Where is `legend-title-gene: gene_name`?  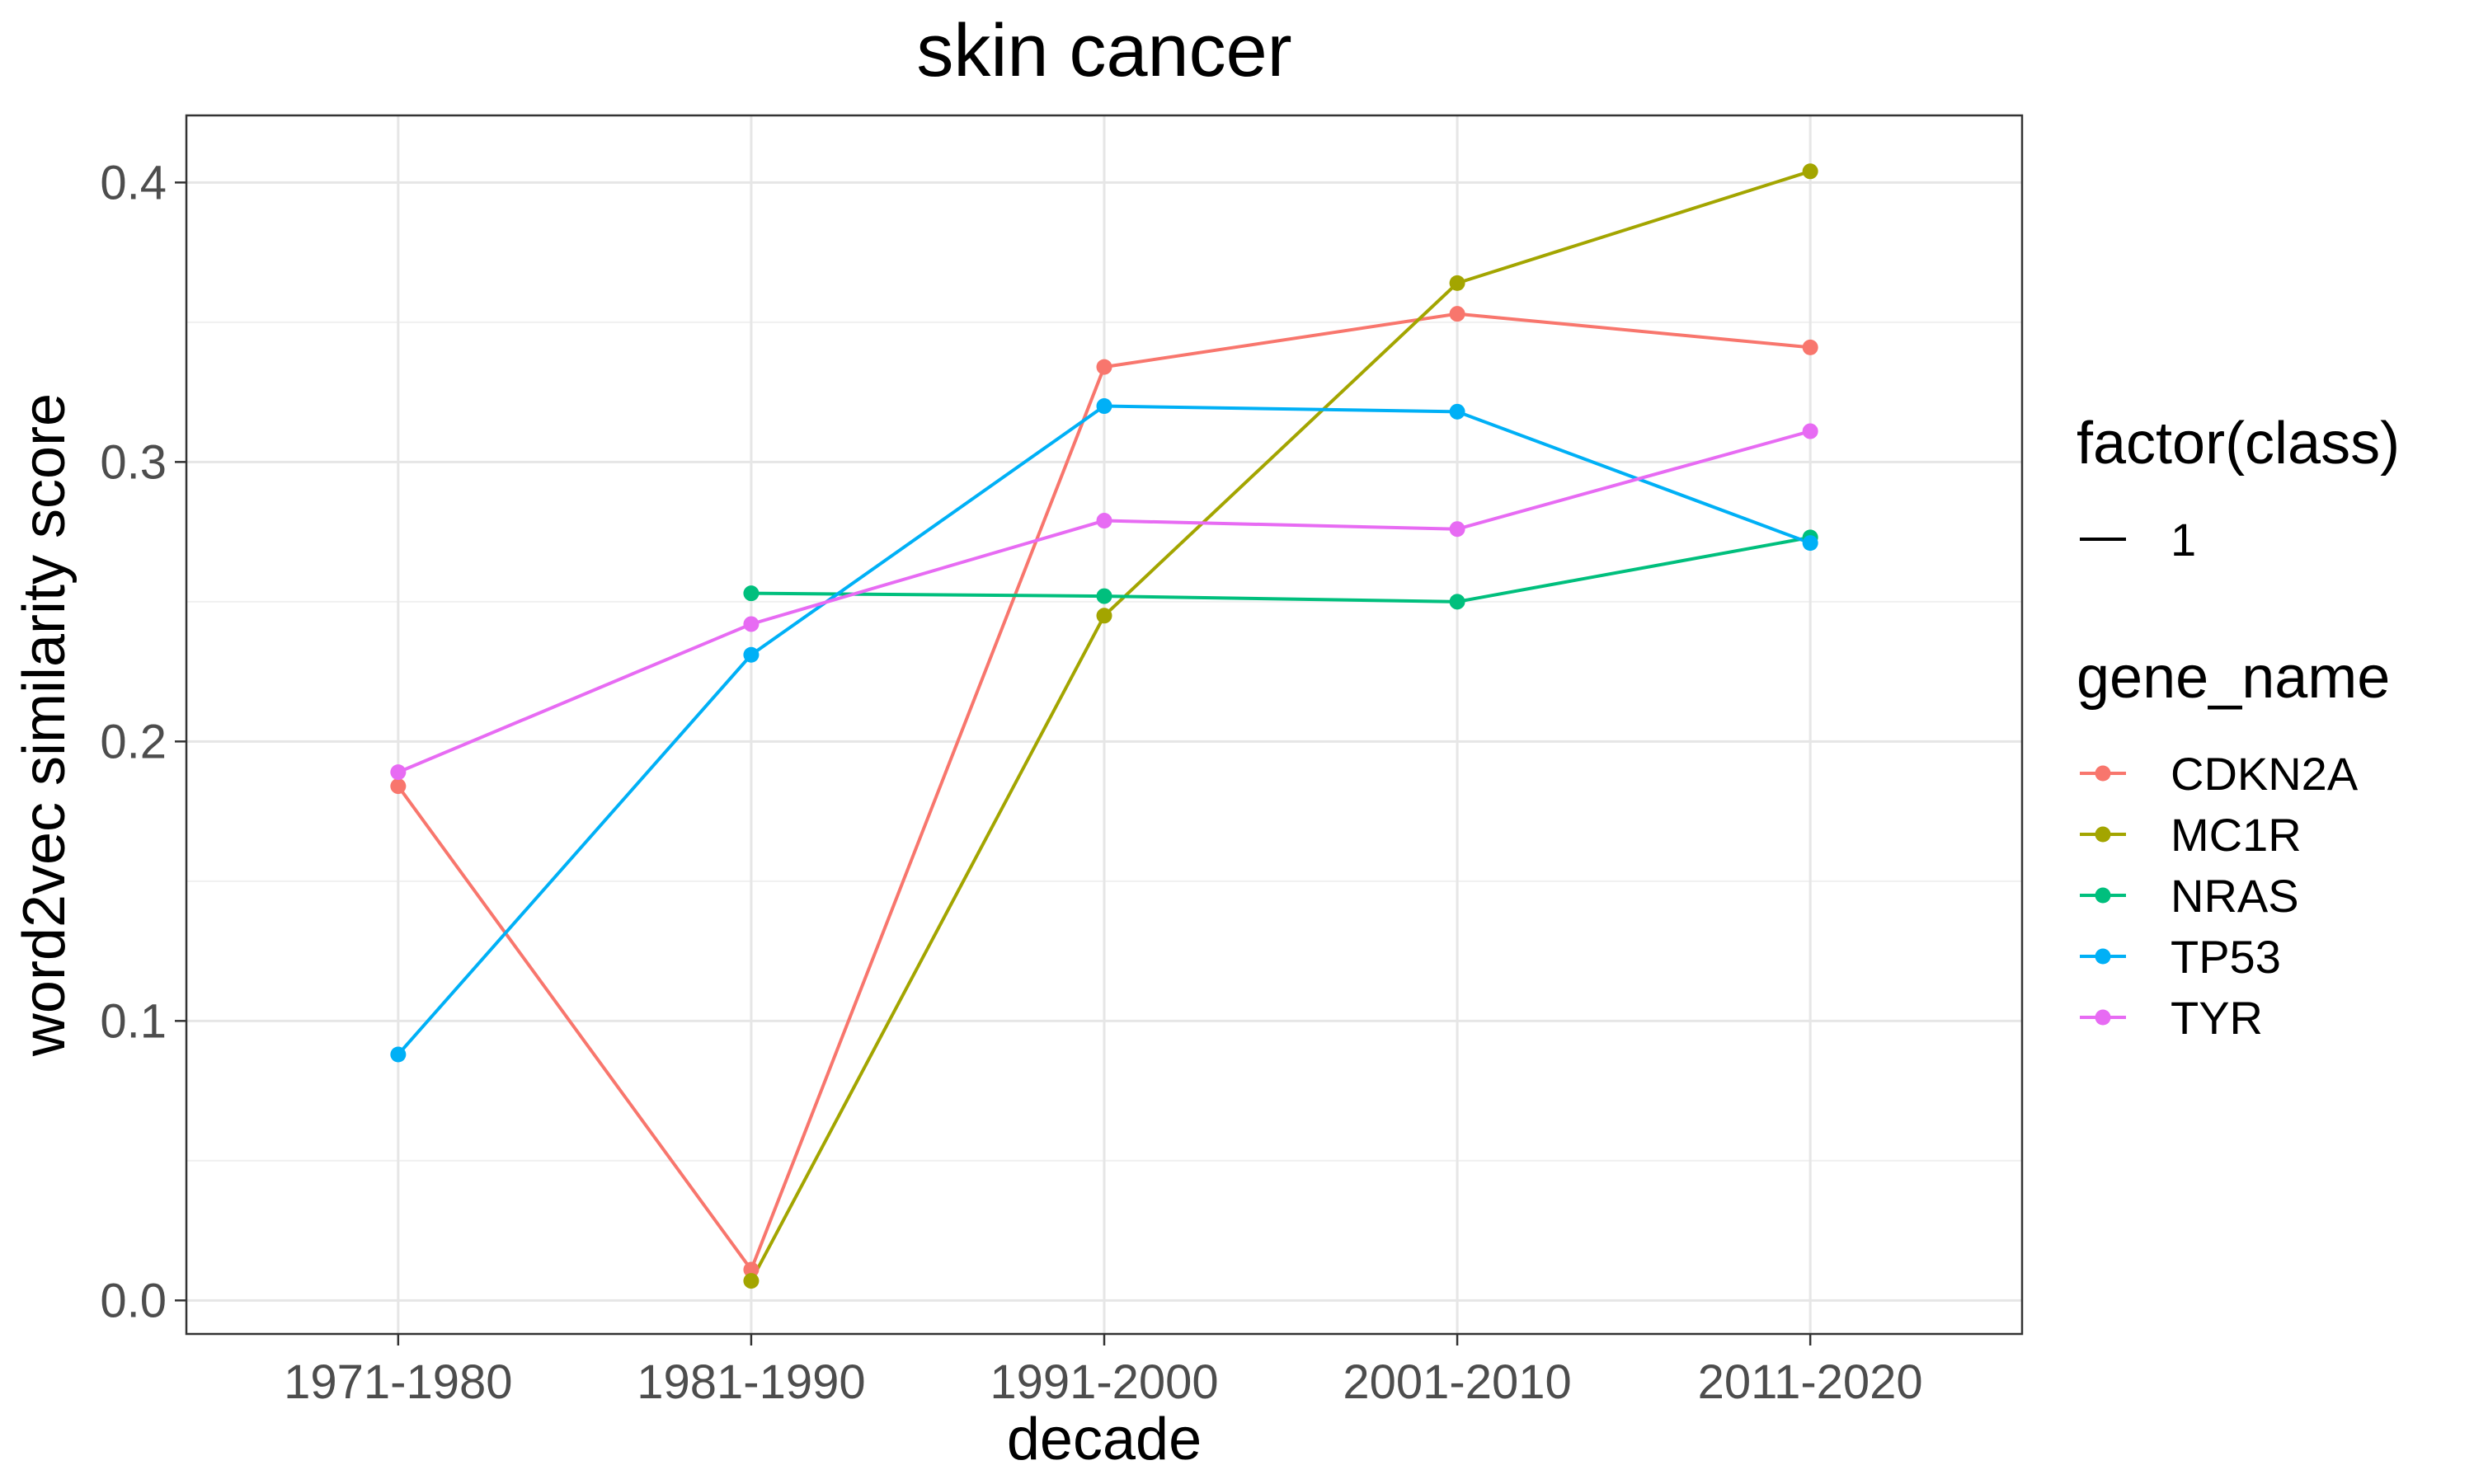 legend-title-gene: gene_name is located at coordinates (2233, 678).